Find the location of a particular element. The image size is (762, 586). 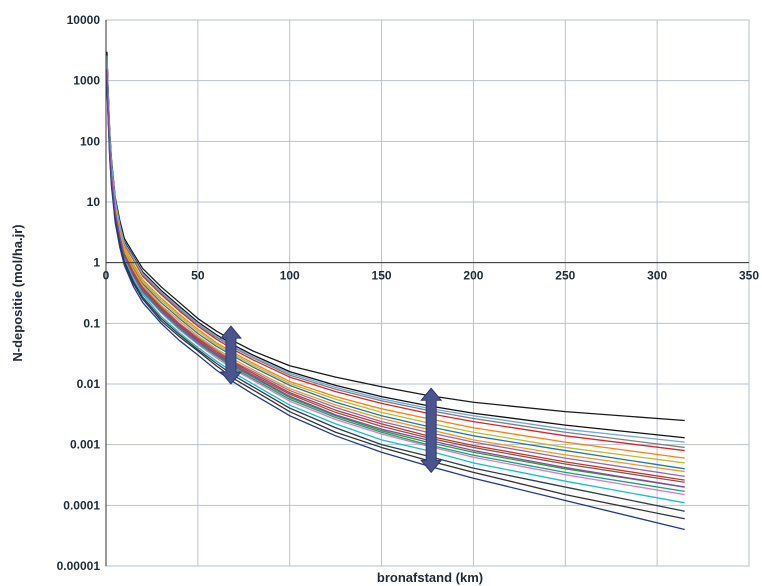

x-tick-label: 50 is located at coordinates (198, 276).